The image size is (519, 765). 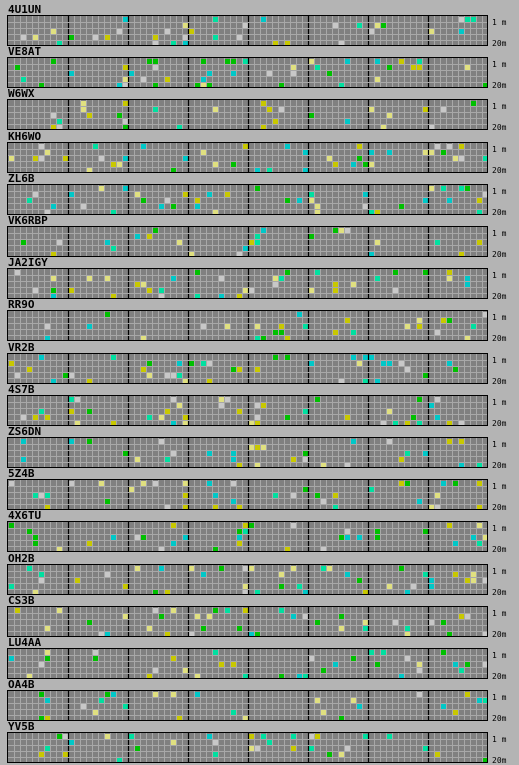 I want to click on signal-grid, so click(x=247, y=536).